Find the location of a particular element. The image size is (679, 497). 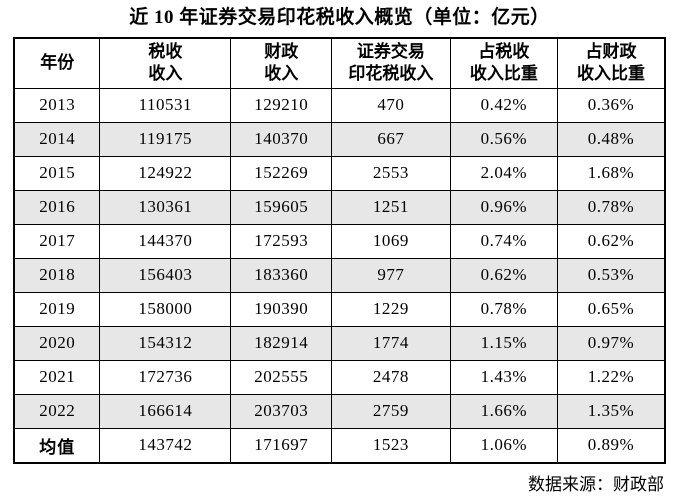

table-cell: 2478 is located at coordinates (391, 377).